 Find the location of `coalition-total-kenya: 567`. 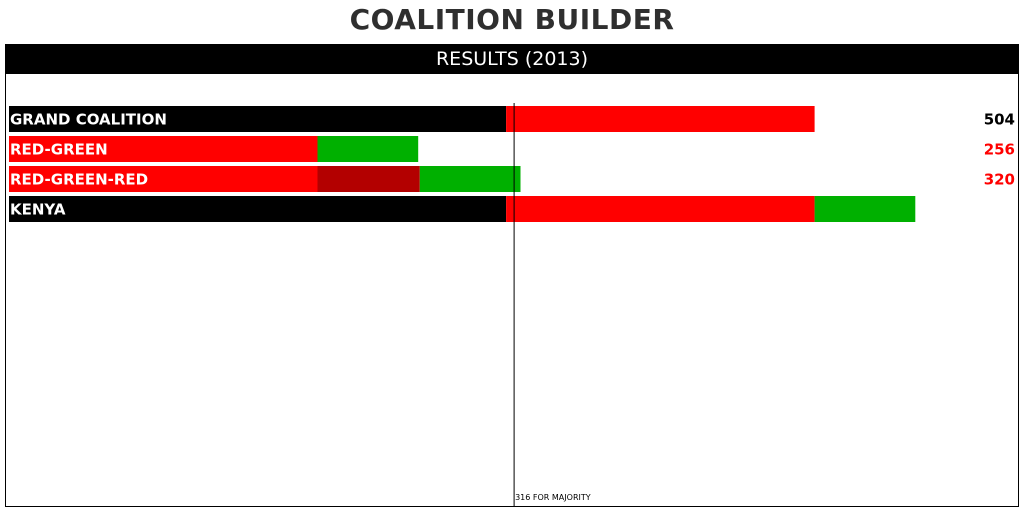

coalition-total-kenya: 567 is located at coordinates (999, 210).